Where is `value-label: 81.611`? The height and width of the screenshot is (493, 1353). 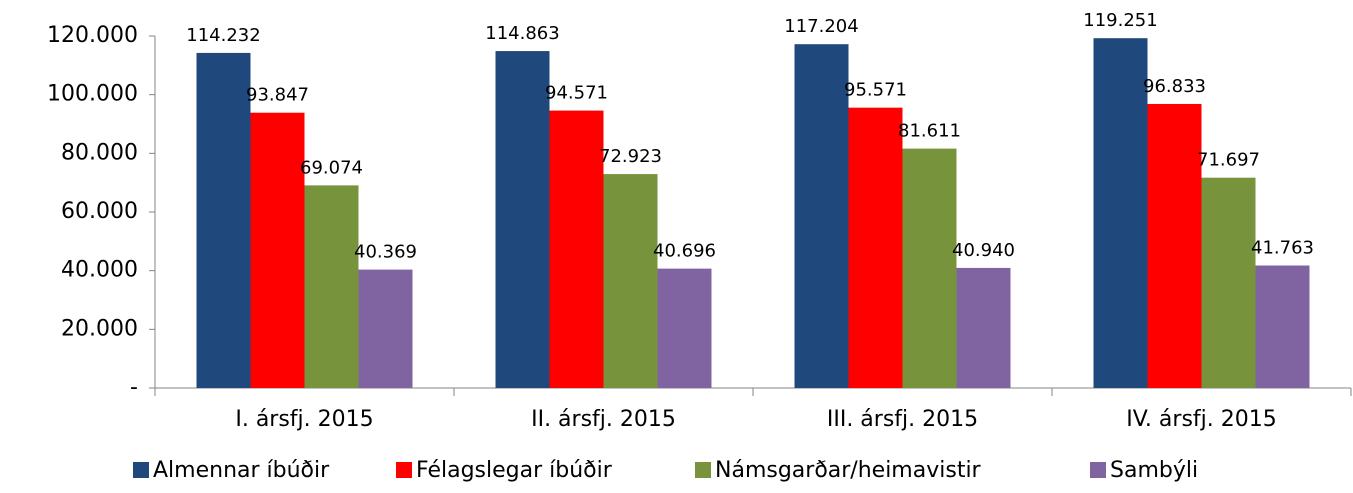
value-label: 81.611 is located at coordinates (929, 131).